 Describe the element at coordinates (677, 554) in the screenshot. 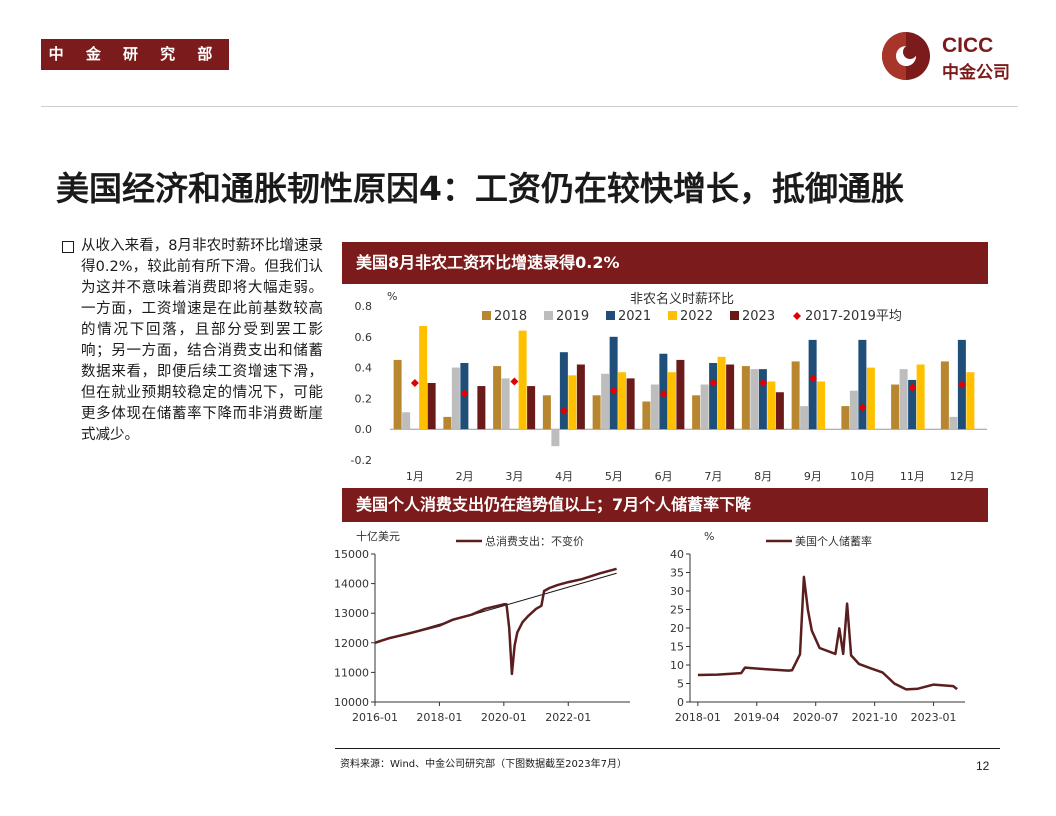

I see `y-tick-label: 40` at that location.